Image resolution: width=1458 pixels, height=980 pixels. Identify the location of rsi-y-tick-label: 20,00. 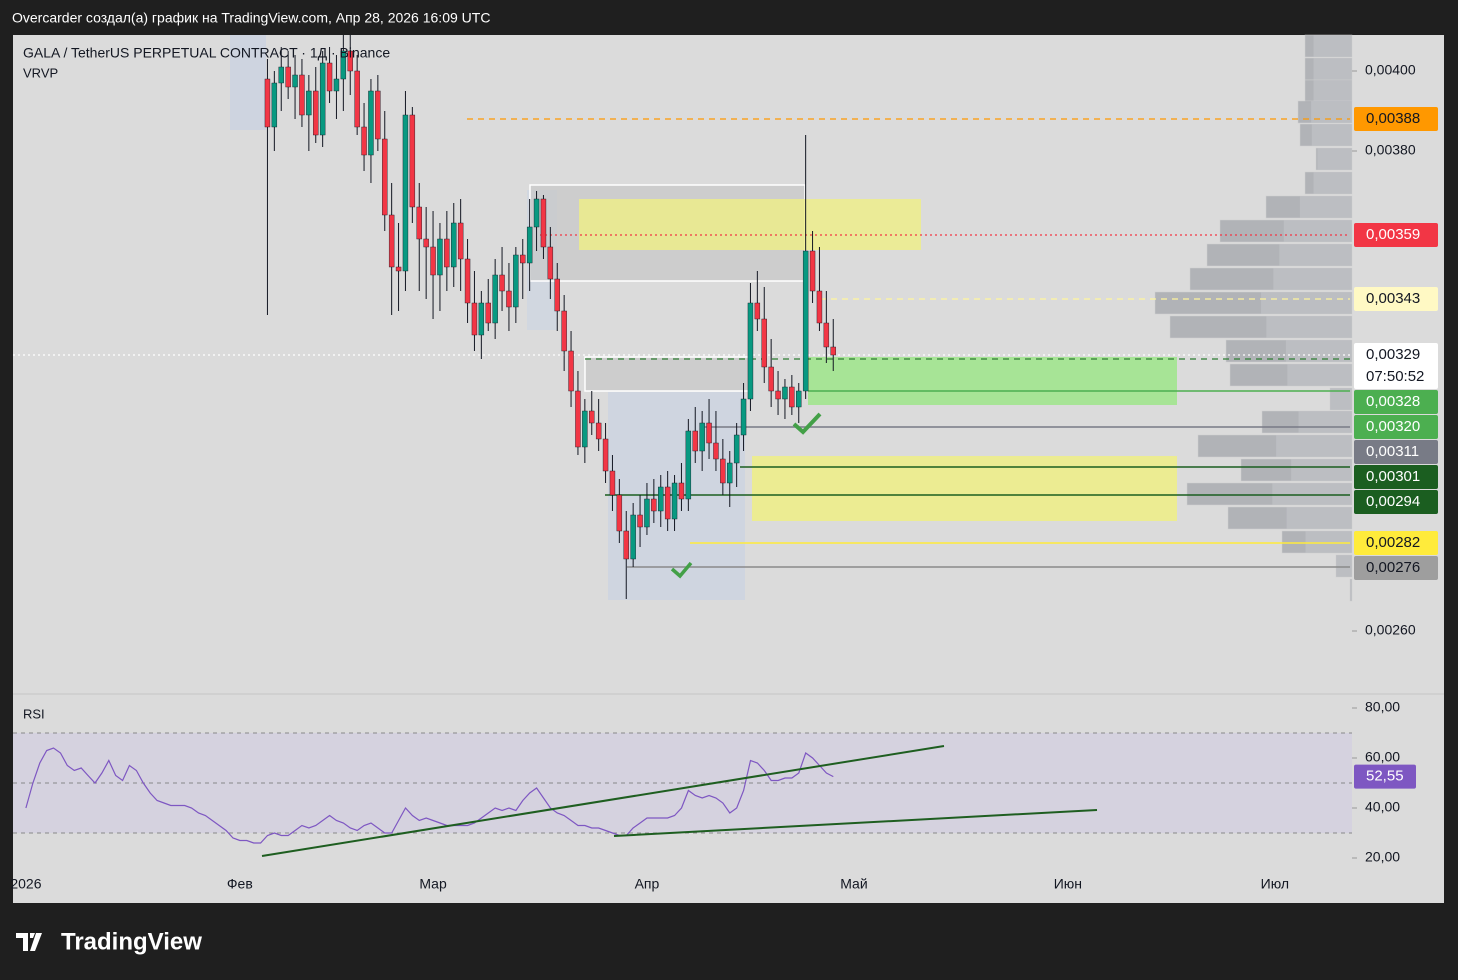
(1382, 857).